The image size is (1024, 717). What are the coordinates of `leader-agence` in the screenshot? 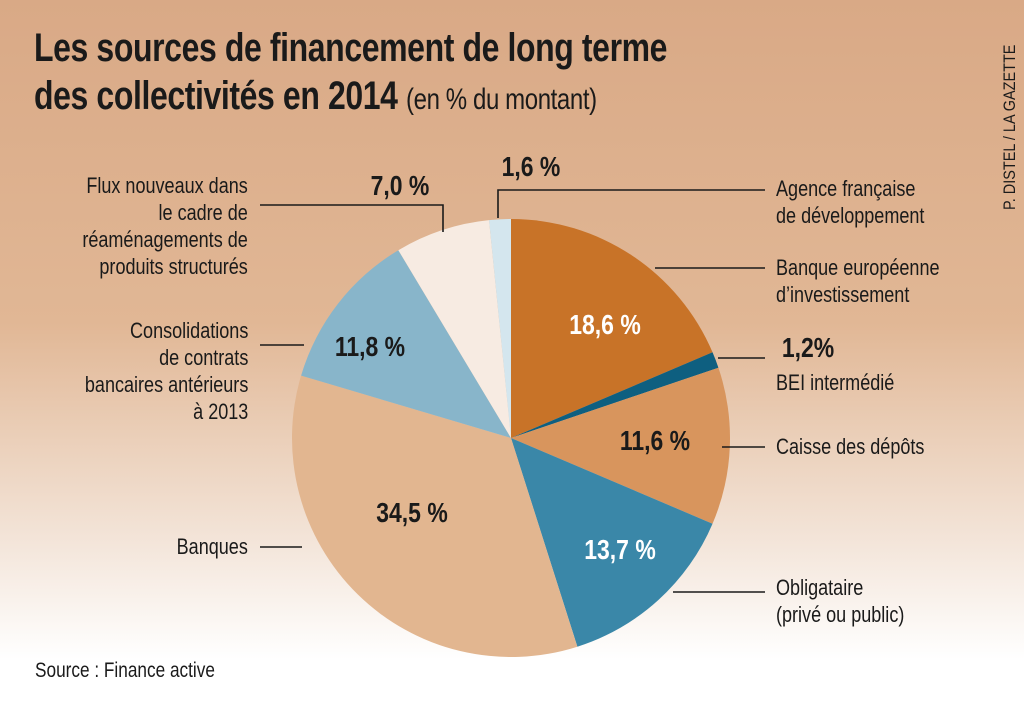 It's located at (631, 203).